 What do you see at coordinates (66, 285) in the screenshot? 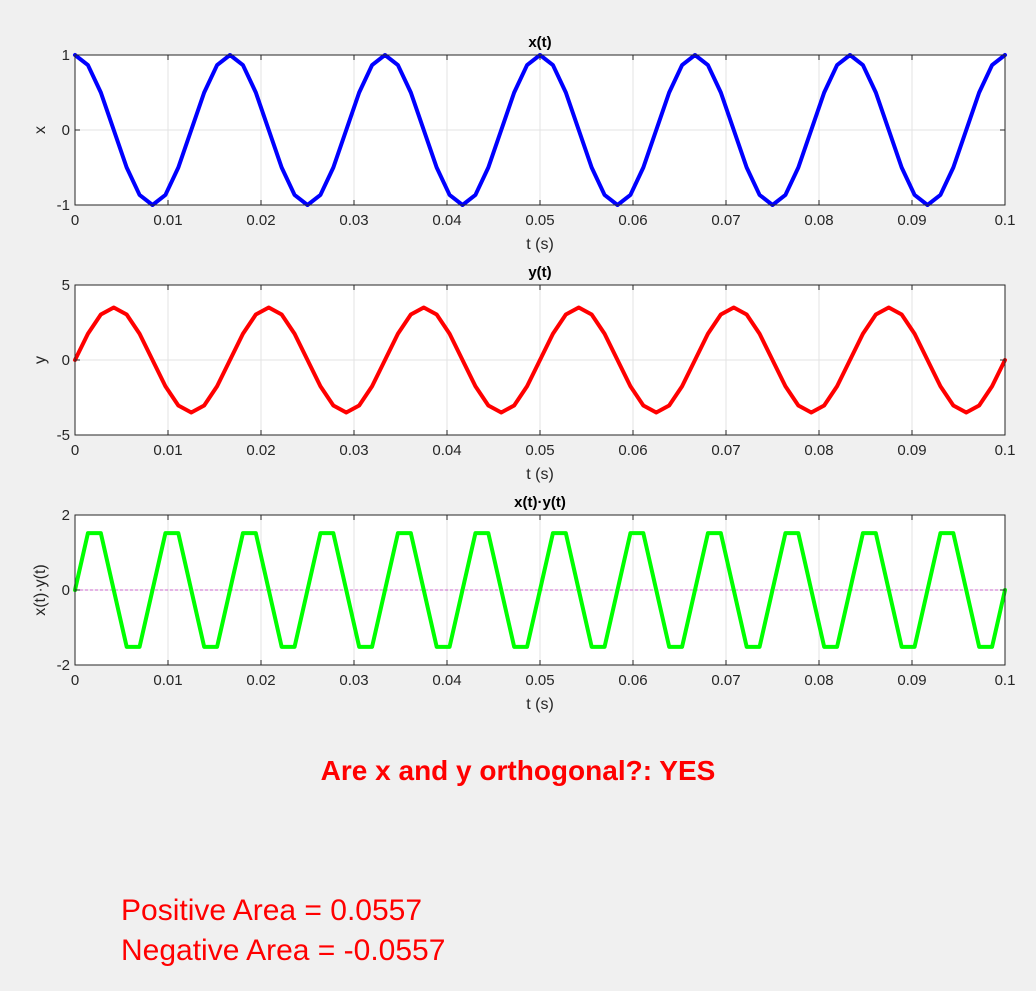
I see `y-tick-label: 5` at bounding box center [66, 285].